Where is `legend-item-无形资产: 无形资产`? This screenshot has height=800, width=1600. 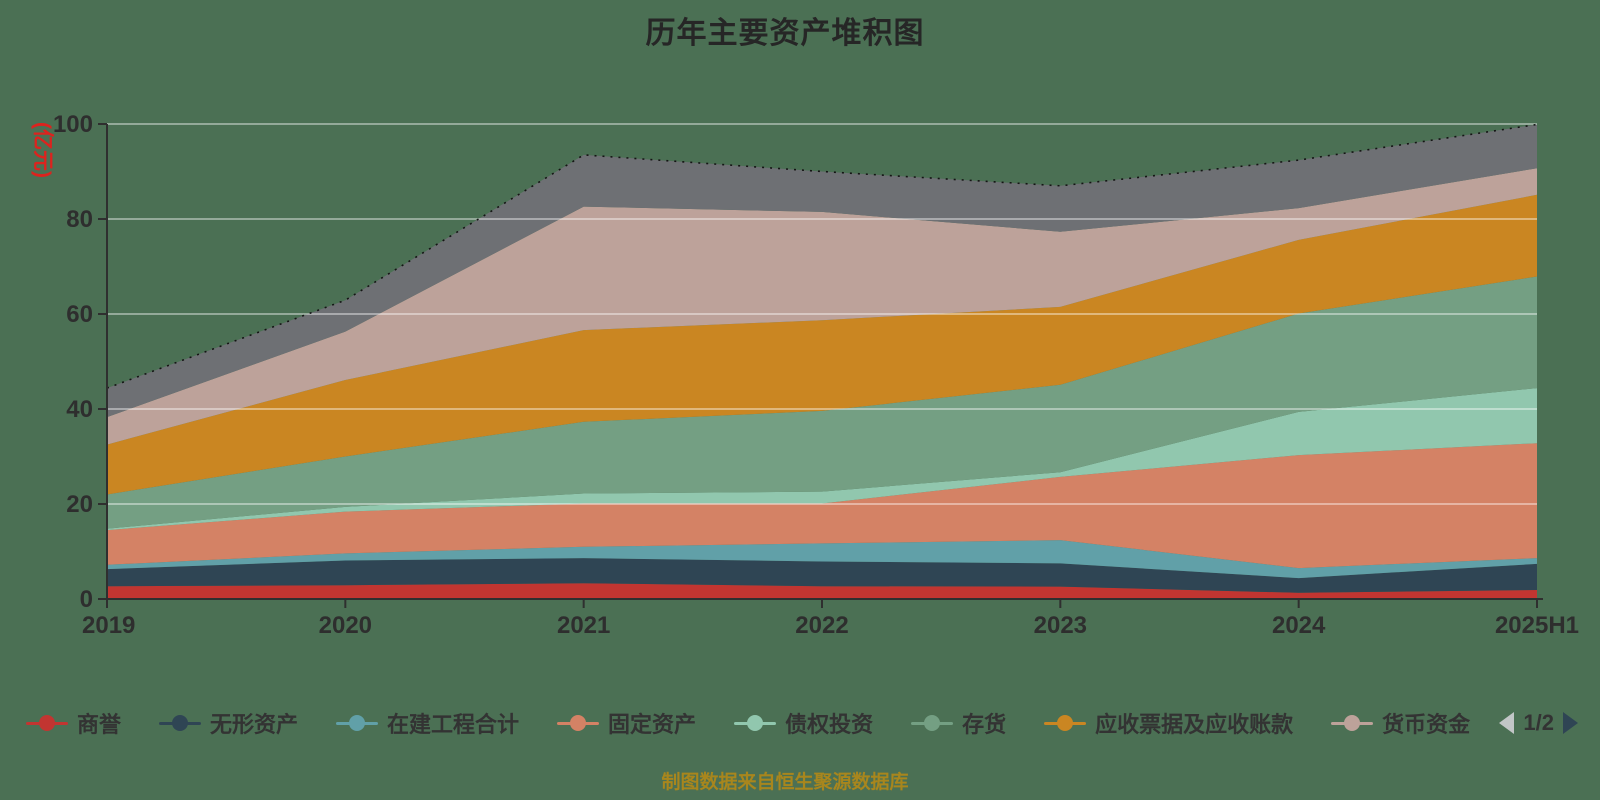 legend-item-无形资产: 无形资产 is located at coordinates (228, 723).